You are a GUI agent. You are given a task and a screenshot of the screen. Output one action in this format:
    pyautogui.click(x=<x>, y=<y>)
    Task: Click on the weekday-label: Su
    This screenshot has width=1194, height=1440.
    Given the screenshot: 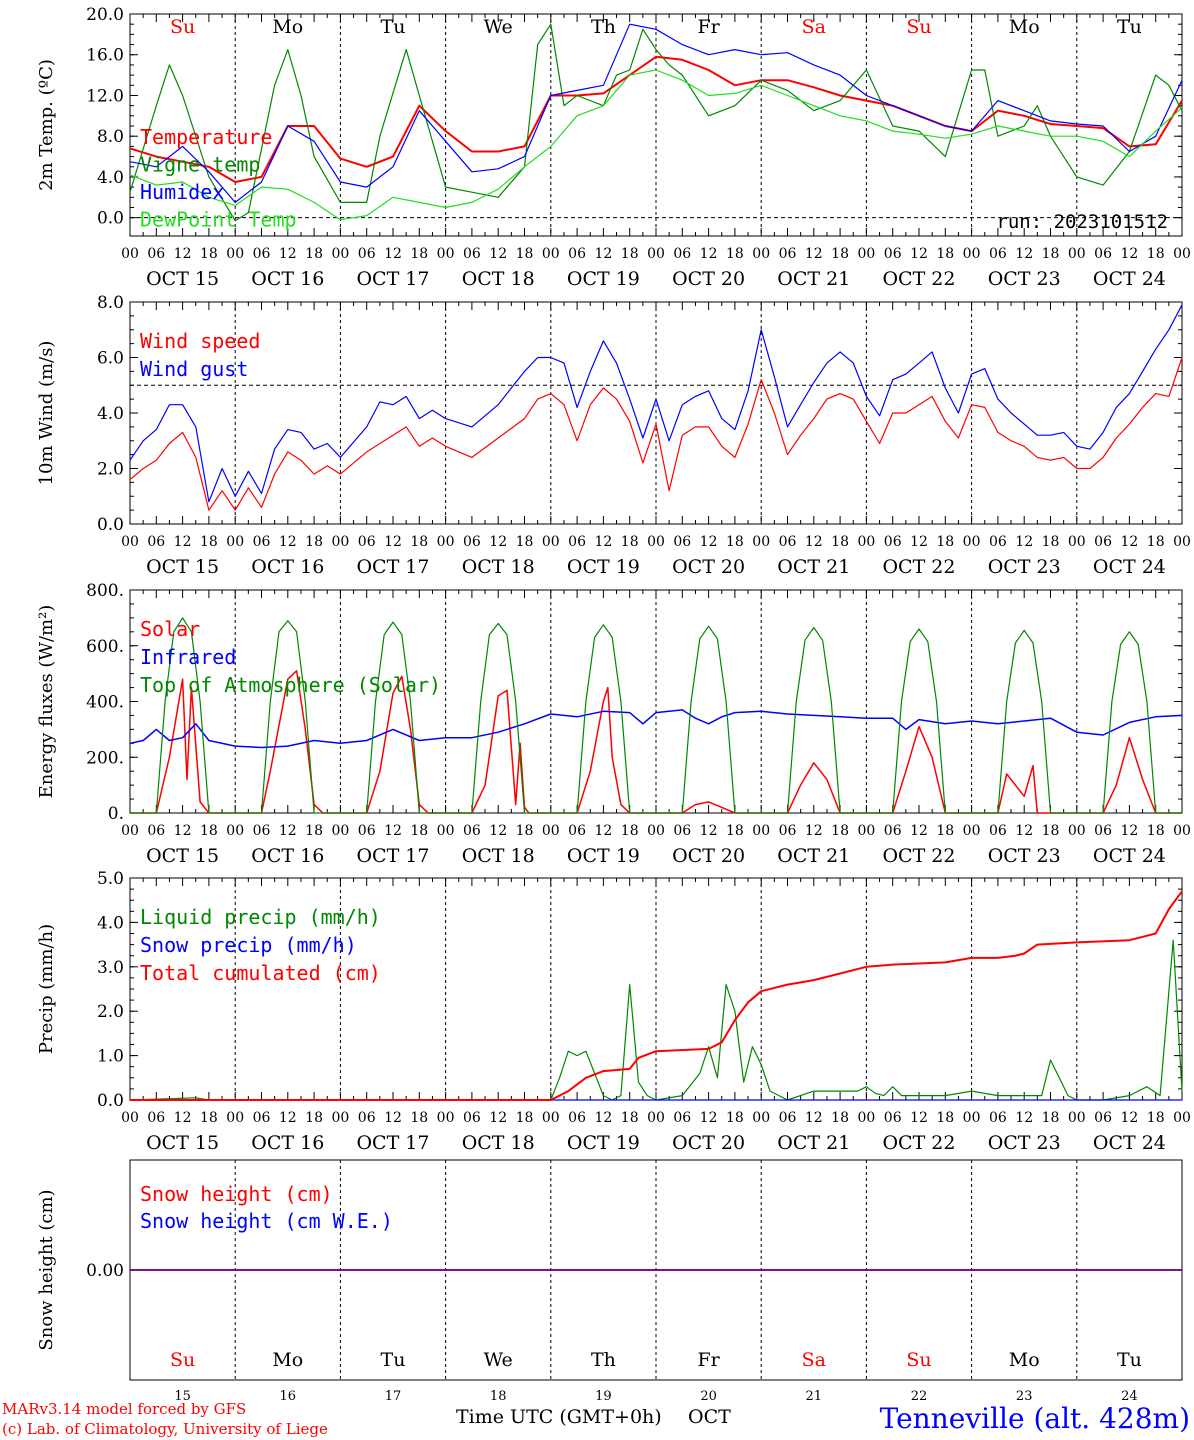 What is the action you would take?
    pyautogui.click(x=918, y=1360)
    